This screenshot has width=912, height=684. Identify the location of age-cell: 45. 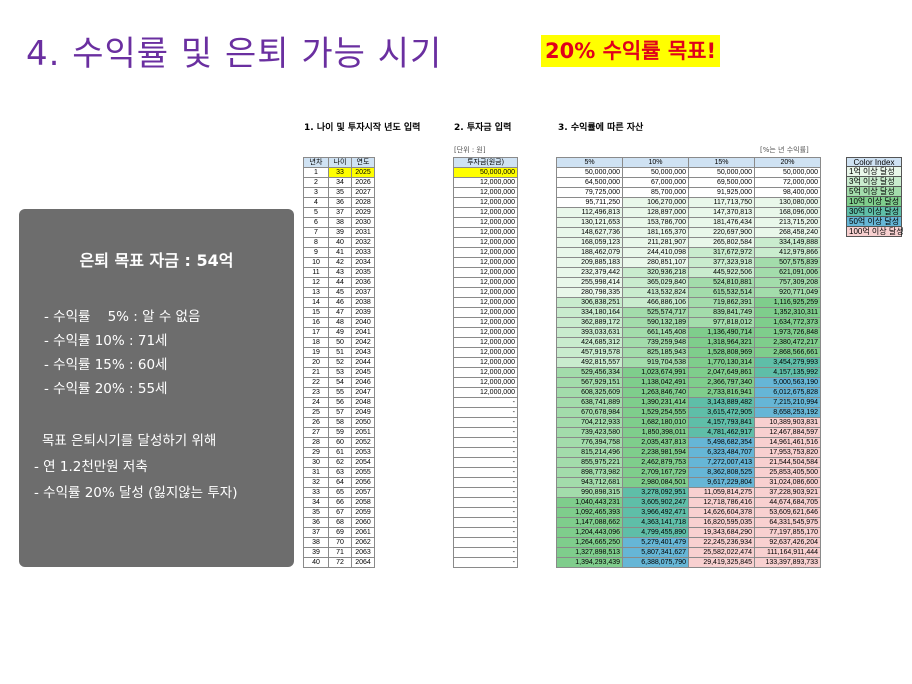
(340, 293).